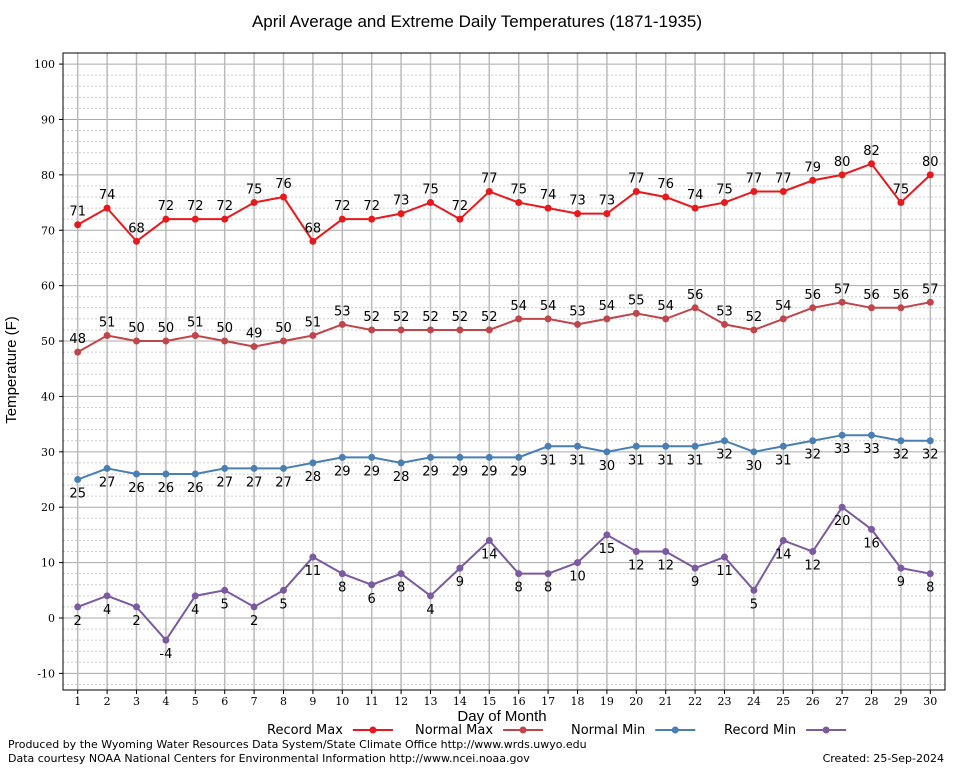  What do you see at coordinates (883, 758) in the screenshot?
I see `footer-created-date: Created: 25-Sep-2024` at bounding box center [883, 758].